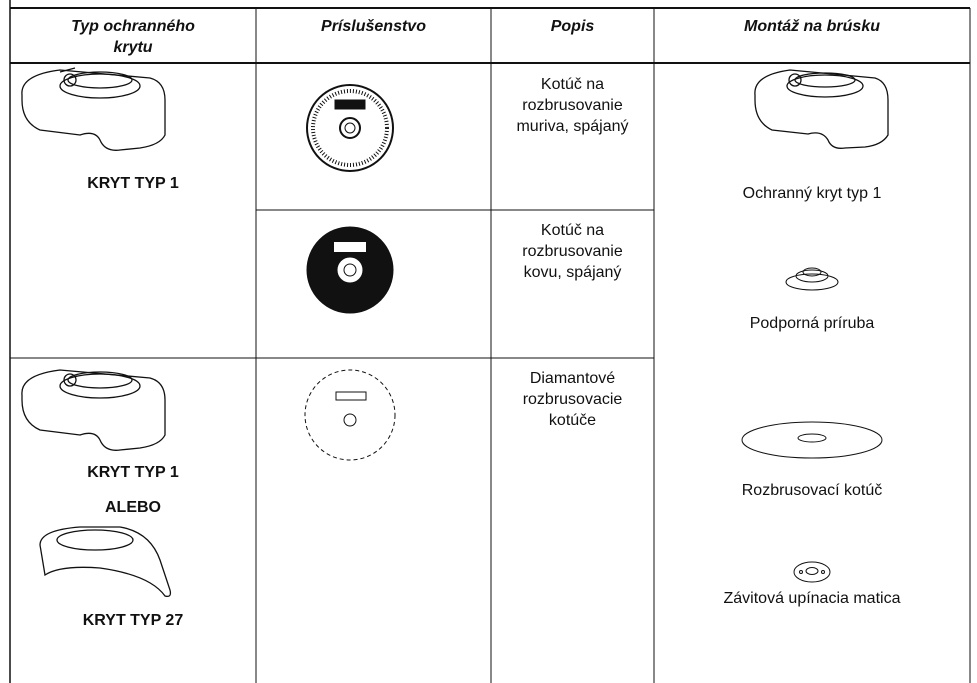  I want to click on nut-illustration, so click(812, 572).